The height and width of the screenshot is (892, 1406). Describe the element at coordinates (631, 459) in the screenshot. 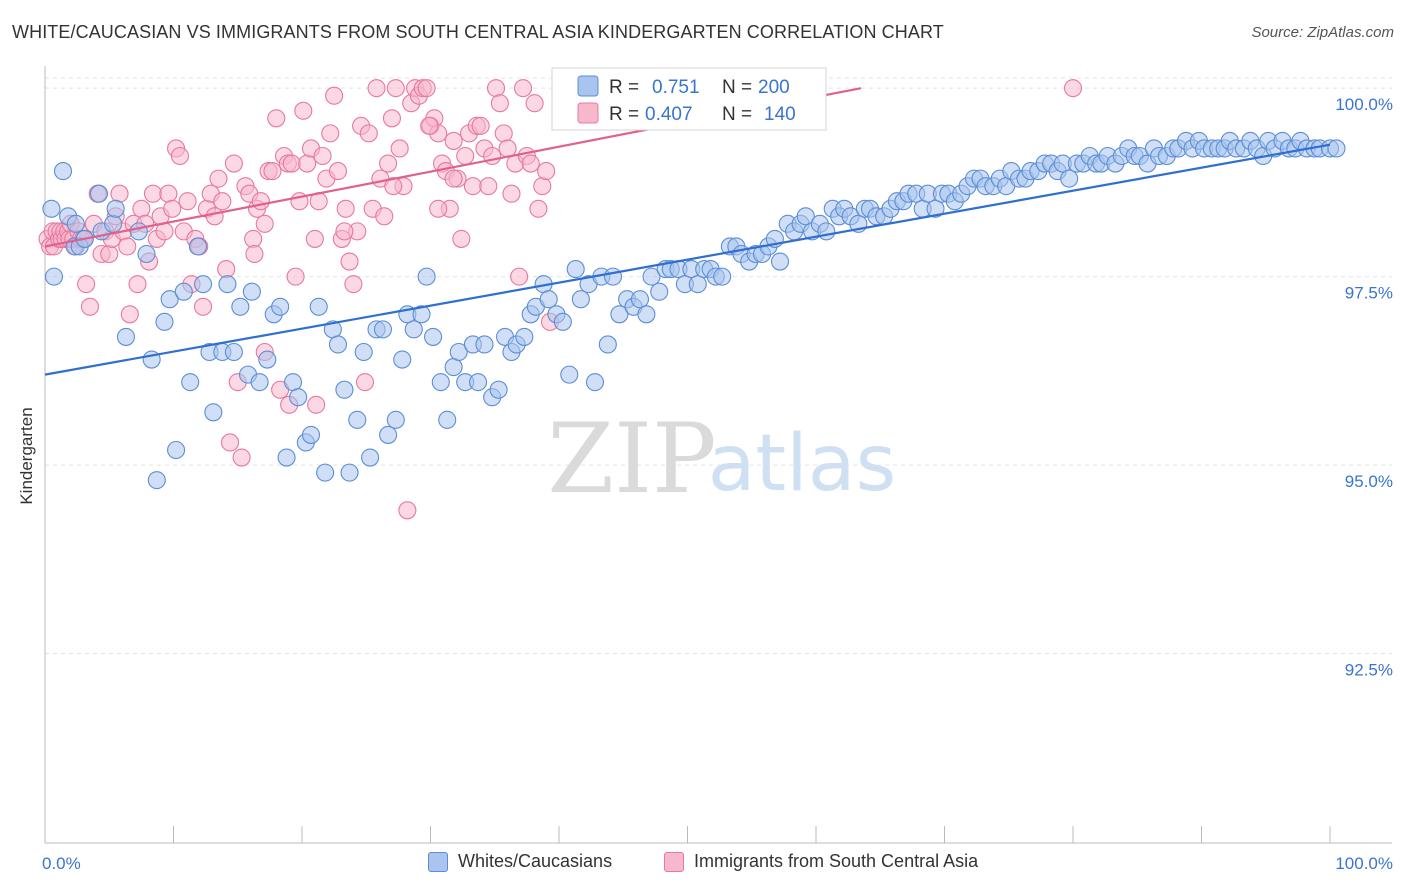

I see `watermark-zip: ZIP` at that location.